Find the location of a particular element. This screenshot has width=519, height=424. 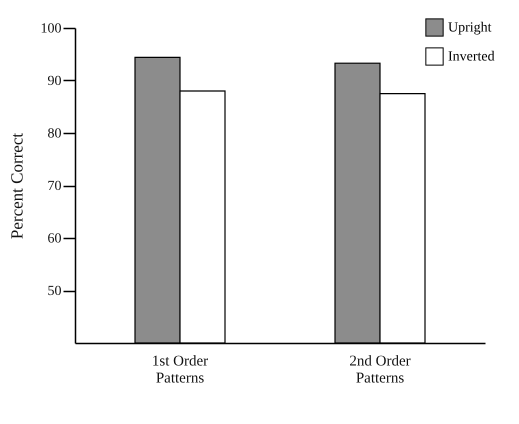

y-tick-label: 60 is located at coordinates (55, 239).